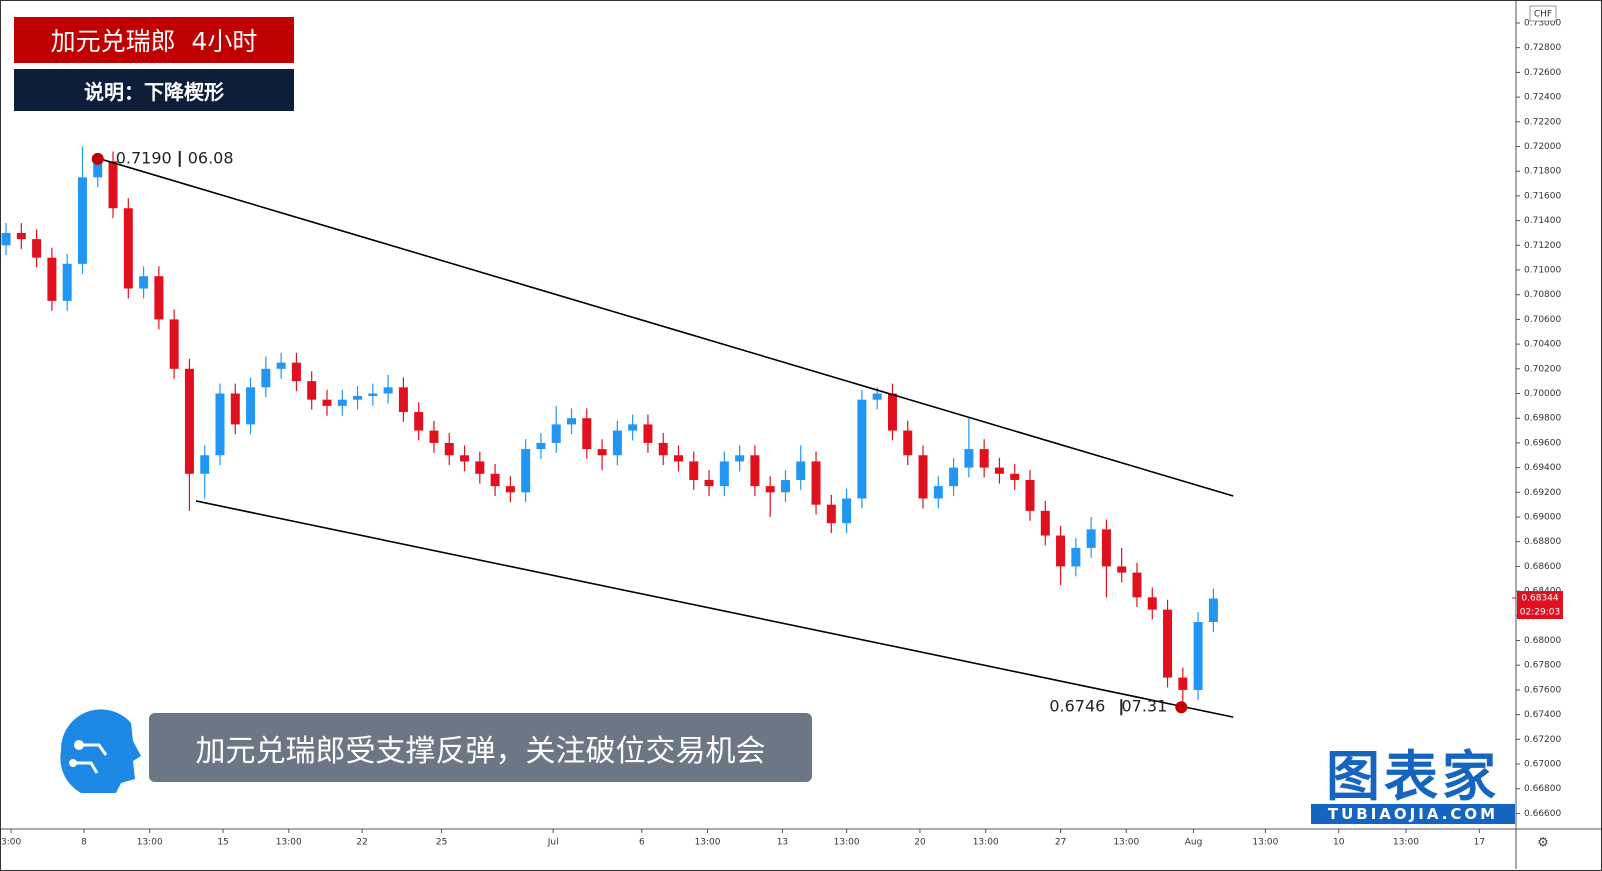 The width and height of the screenshot is (1602, 871). I want to click on x-tick-label: Aug, so click(1194, 843).